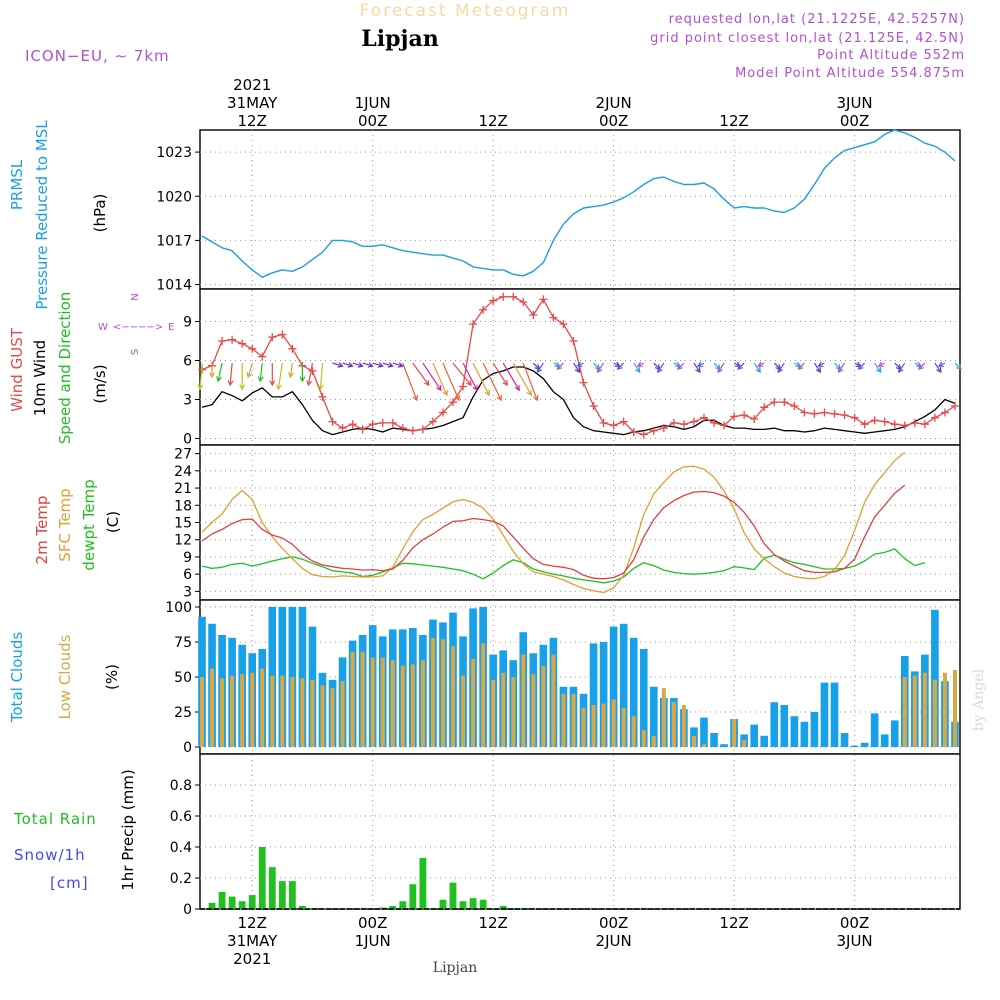 The image size is (1000, 1000). Describe the element at coordinates (181, 848) in the screenshot. I see `y-tick-label: 0.4` at that location.